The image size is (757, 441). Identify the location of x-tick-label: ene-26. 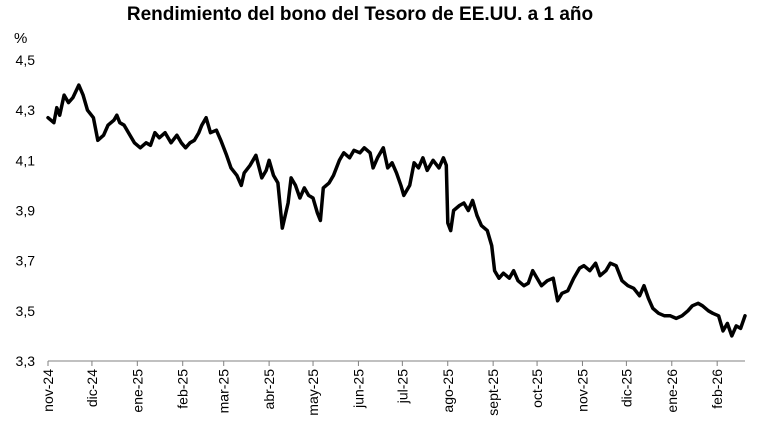
(672, 391).